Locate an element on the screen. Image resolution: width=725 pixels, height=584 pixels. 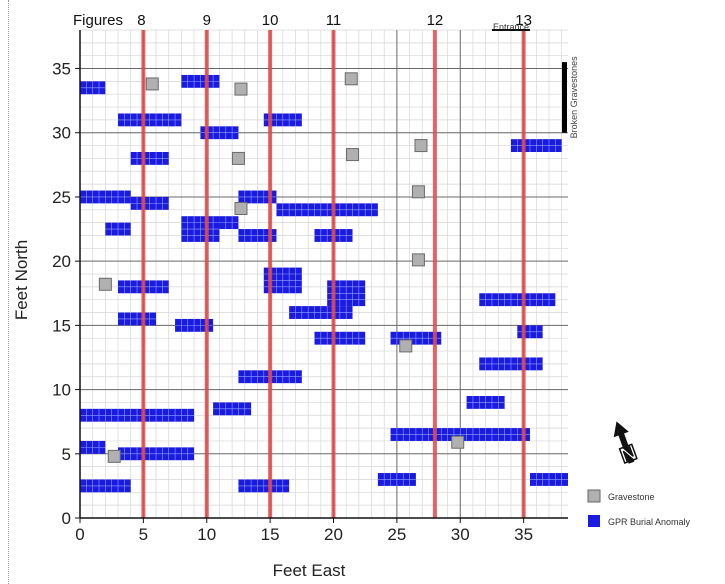
x-tick-label: 30 is located at coordinates (460, 534).